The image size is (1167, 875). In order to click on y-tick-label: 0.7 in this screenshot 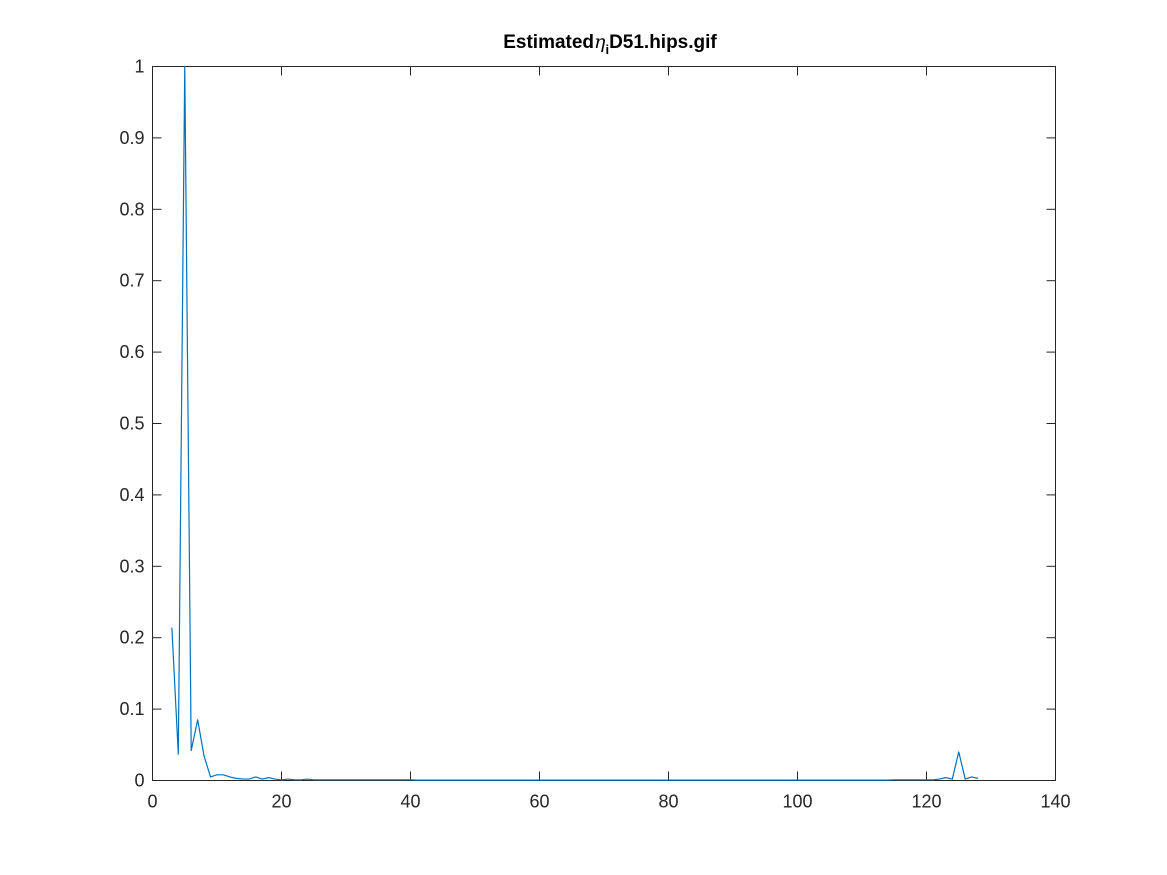, I will do `click(131, 281)`.